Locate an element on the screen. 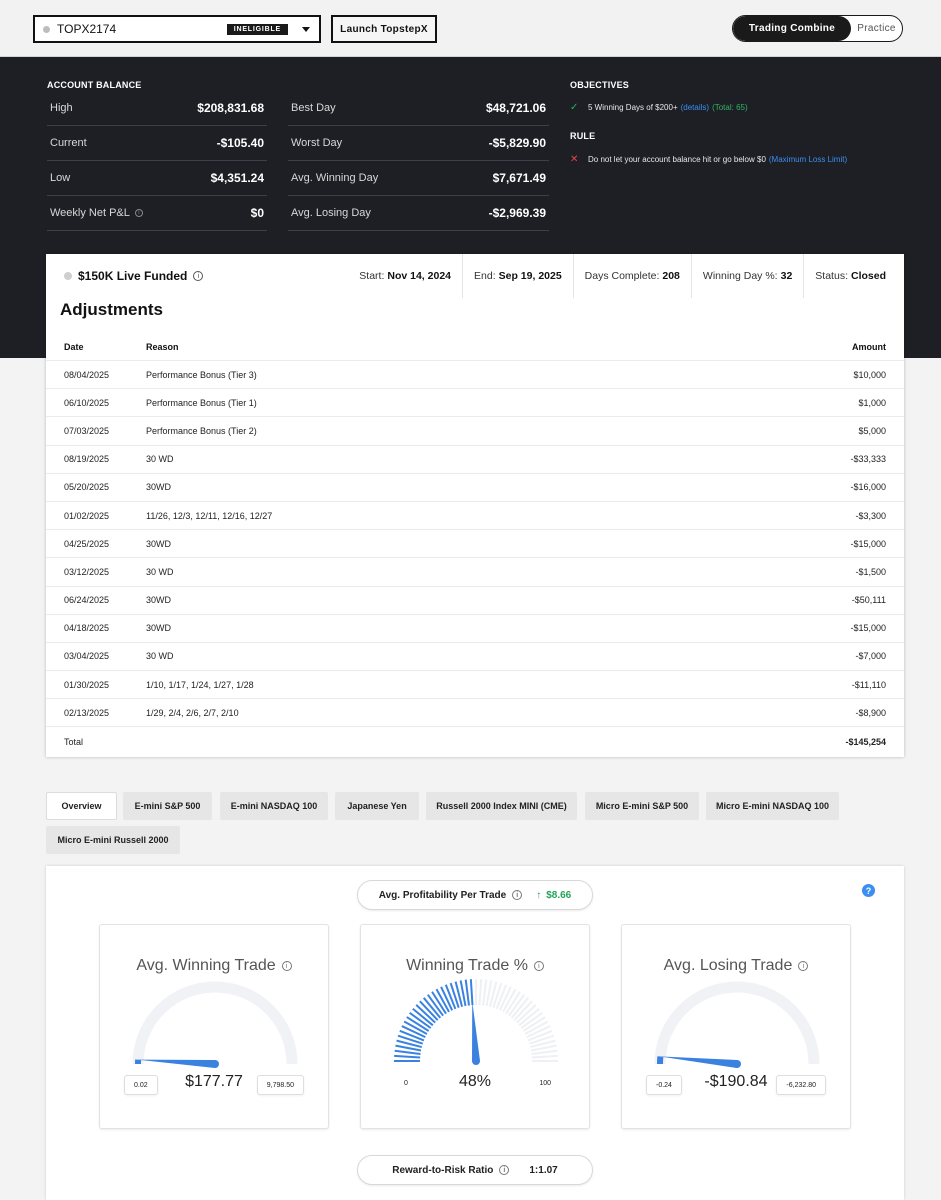 This screenshot has width=941, height=1200. meta-days-complete: Days Complete: 208 is located at coordinates (633, 276).